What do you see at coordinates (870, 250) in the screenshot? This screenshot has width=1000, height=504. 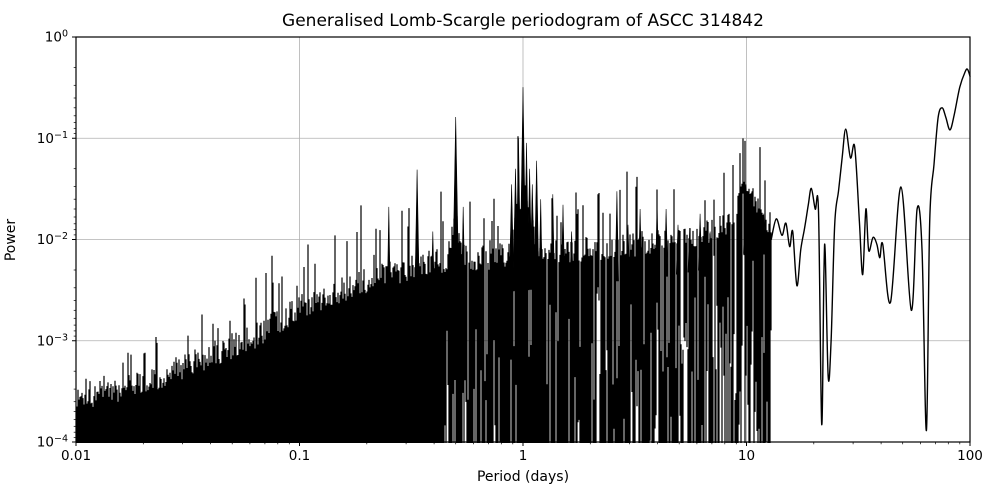 I see `resolved-tail-path` at bounding box center [870, 250].